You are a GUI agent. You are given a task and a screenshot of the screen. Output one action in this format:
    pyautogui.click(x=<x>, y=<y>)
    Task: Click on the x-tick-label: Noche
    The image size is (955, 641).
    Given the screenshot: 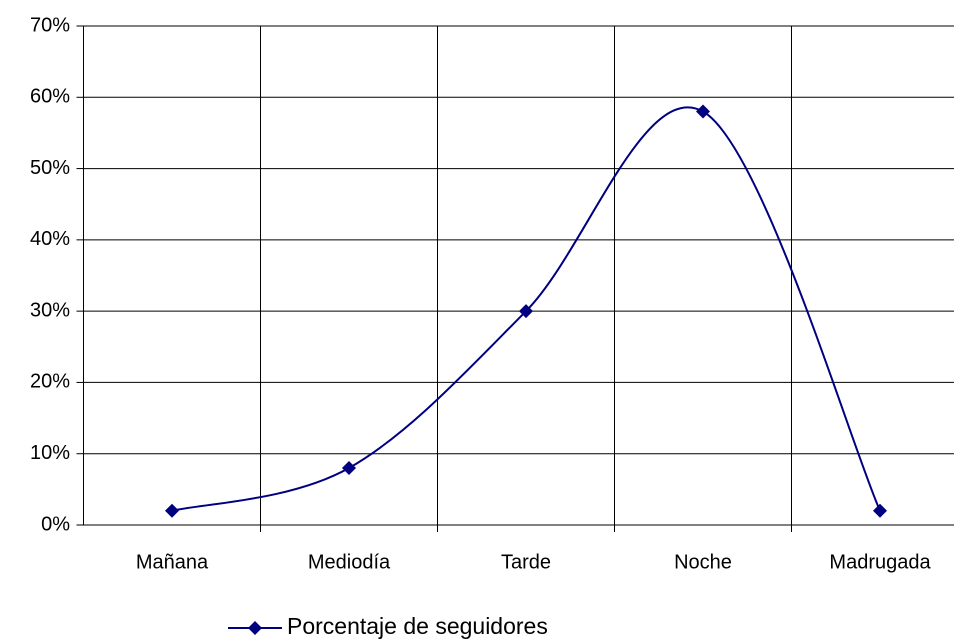 What is the action you would take?
    pyautogui.click(x=703, y=562)
    